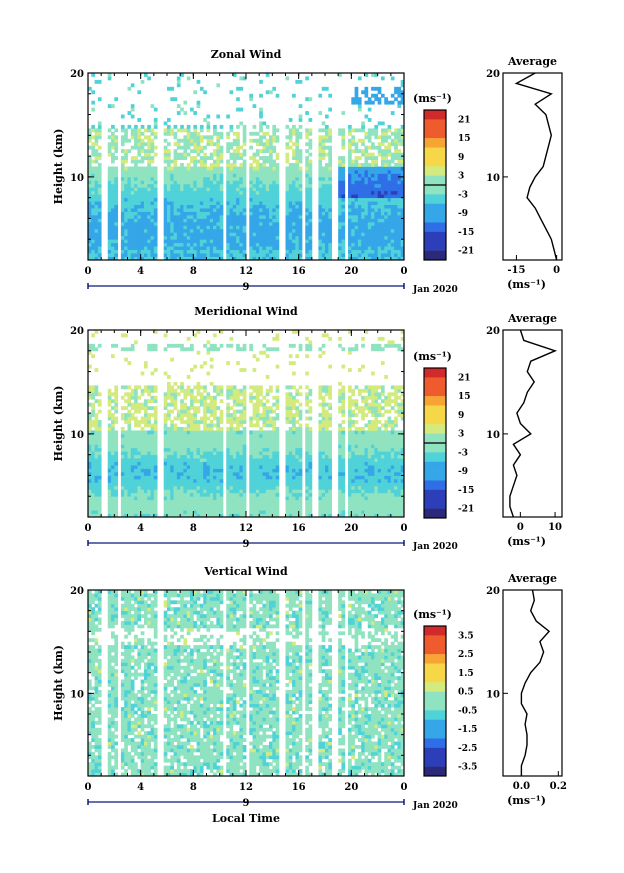  Describe the element at coordinates (193, 271) in the screenshot. I see `x-tick-label: 8` at that location.